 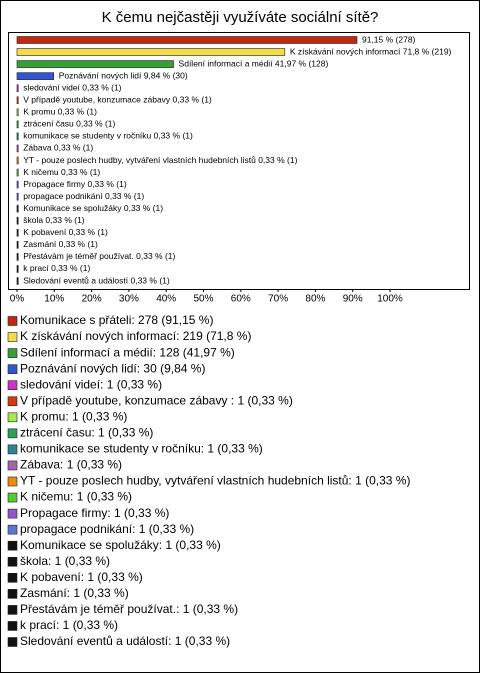 What do you see at coordinates (123, 75) in the screenshot?
I see `value-label: Poznávání nových lidí 9,84 % (30)` at bounding box center [123, 75].